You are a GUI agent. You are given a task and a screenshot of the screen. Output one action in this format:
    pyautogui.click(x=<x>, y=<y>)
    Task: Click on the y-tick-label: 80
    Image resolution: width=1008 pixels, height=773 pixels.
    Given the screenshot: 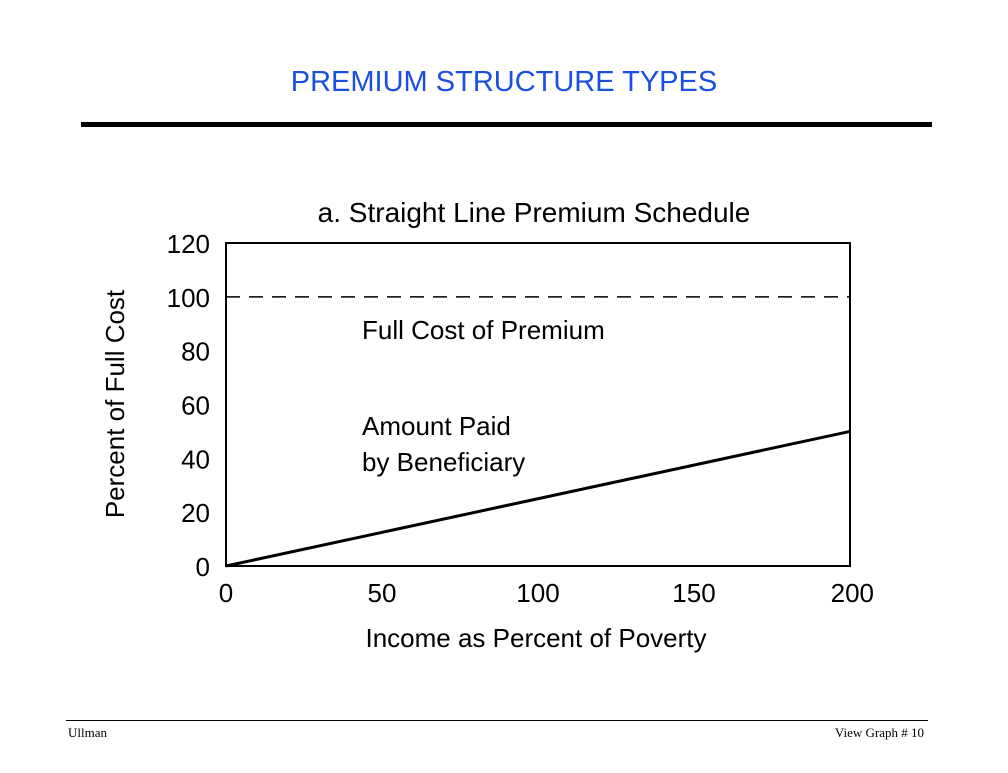 What is the action you would take?
    pyautogui.click(x=195, y=352)
    